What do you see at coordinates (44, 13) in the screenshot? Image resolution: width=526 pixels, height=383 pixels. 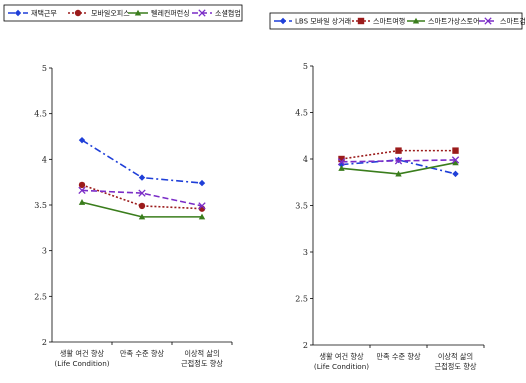 I see `legend-label: 재택근무` at bounding box center [44, 13].